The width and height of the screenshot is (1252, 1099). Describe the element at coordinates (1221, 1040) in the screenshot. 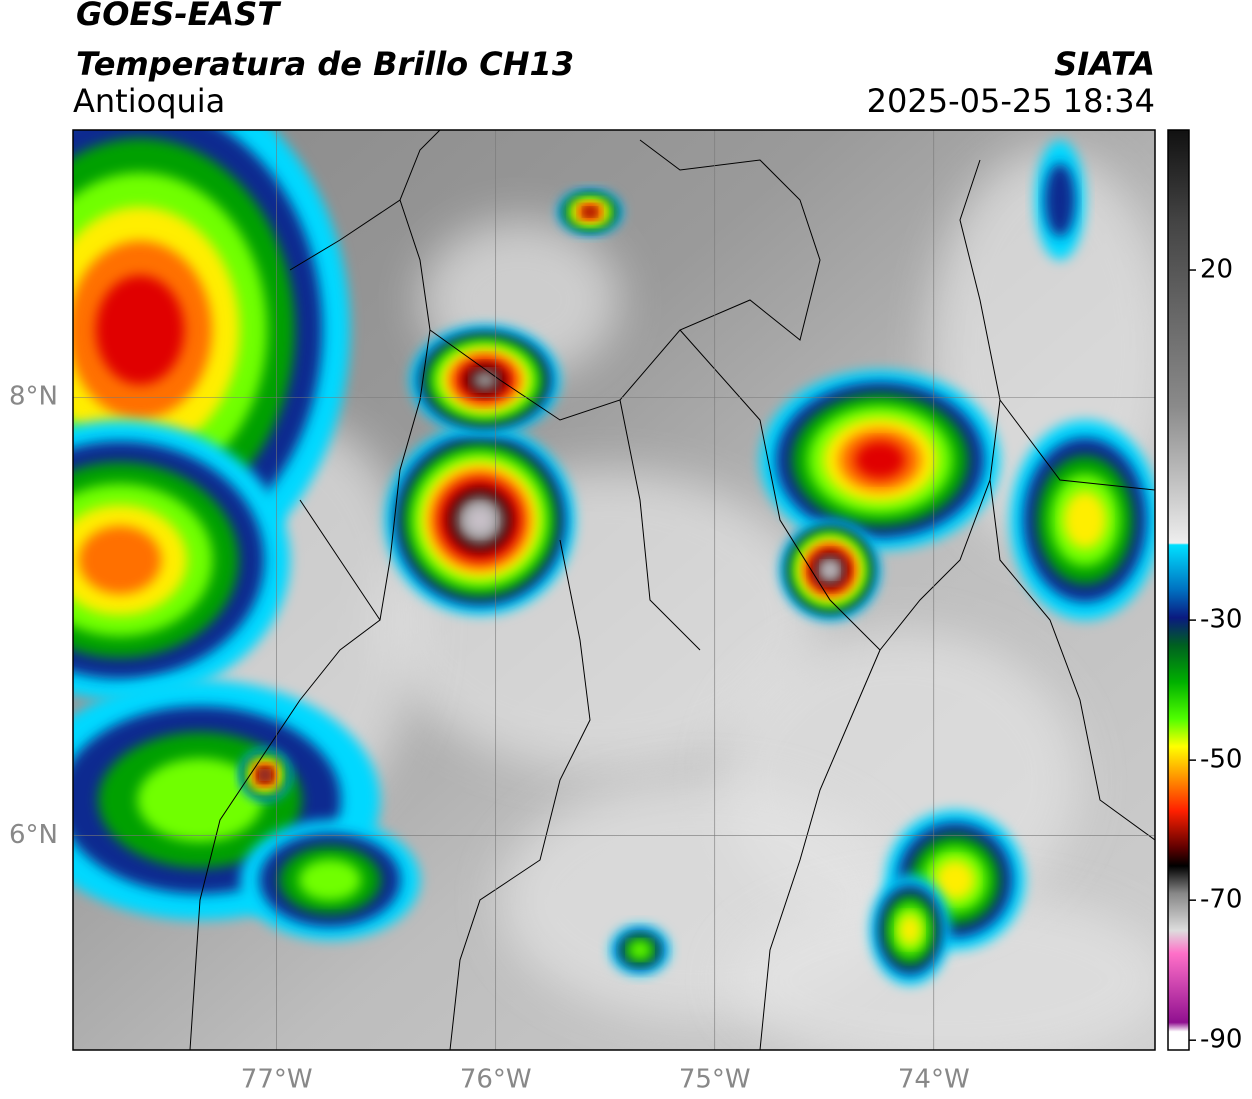

I see `colorbar-tick-label: -90` at that location.